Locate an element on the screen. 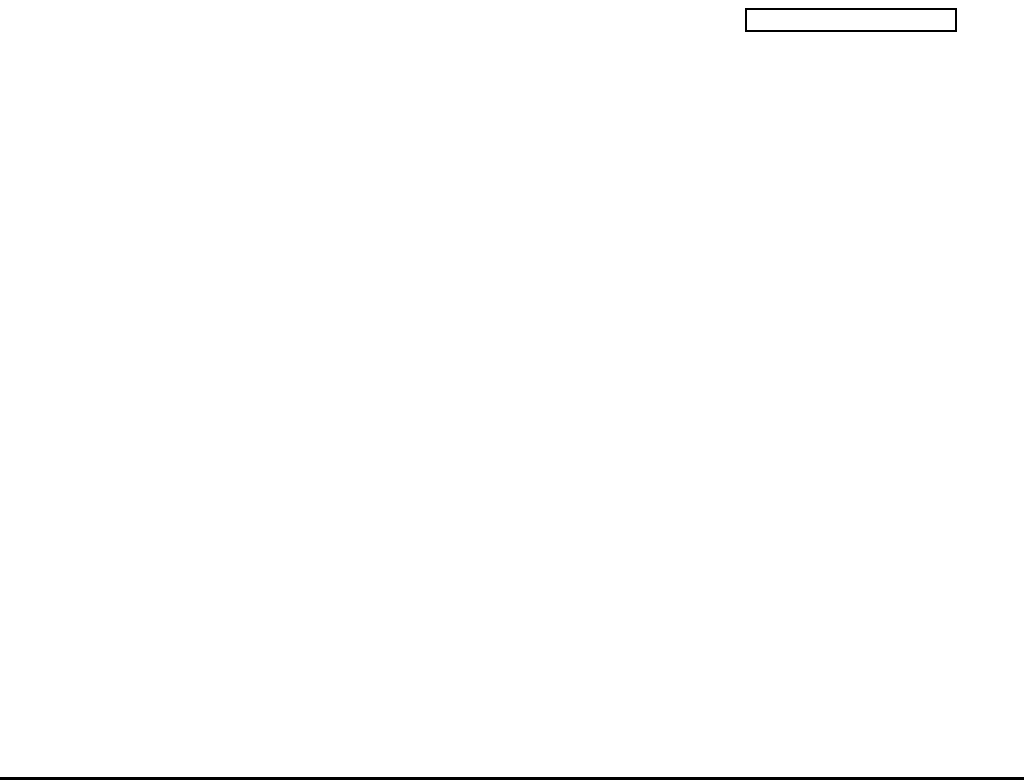 This screenshot has height=781, width=1024. page-bottom-rule is located at coordinates (512, 778).